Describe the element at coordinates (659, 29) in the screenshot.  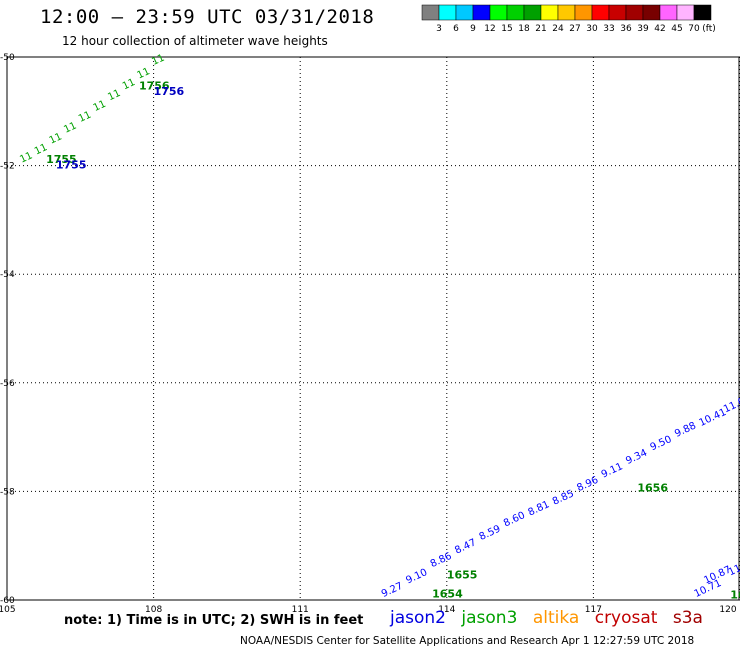
I see `colorbar-label: 42` at that location.